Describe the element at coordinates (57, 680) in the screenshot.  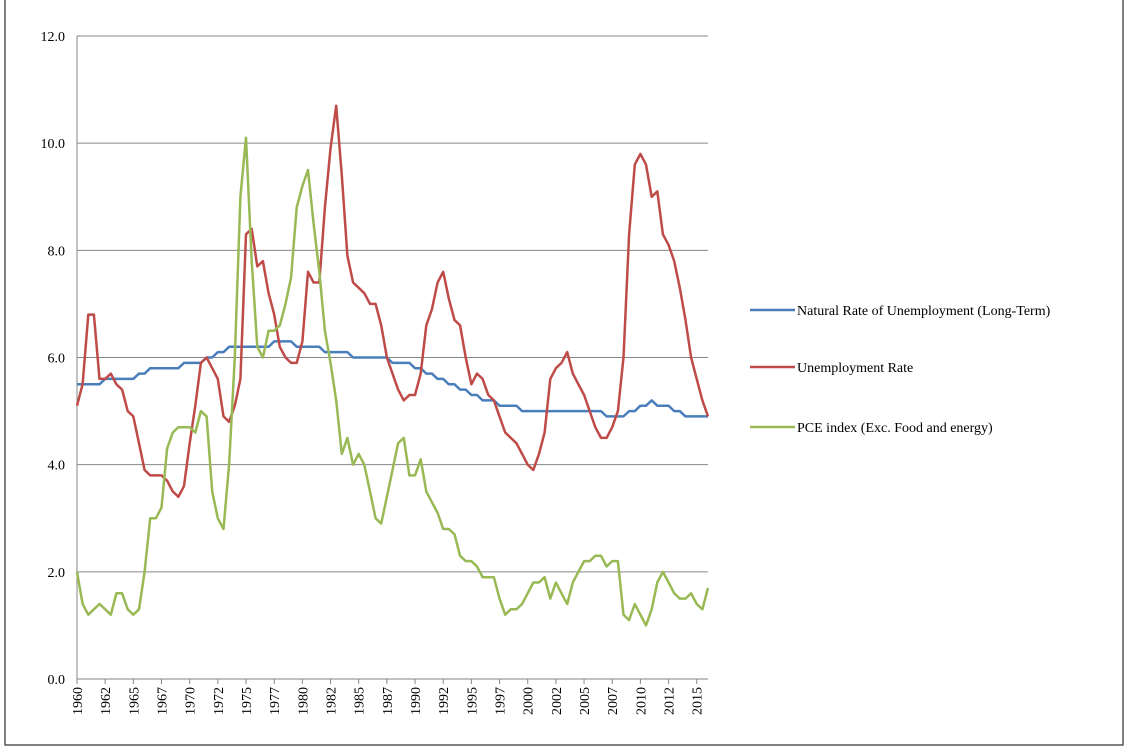
I see `y-tick-label: 0.0` at that location.